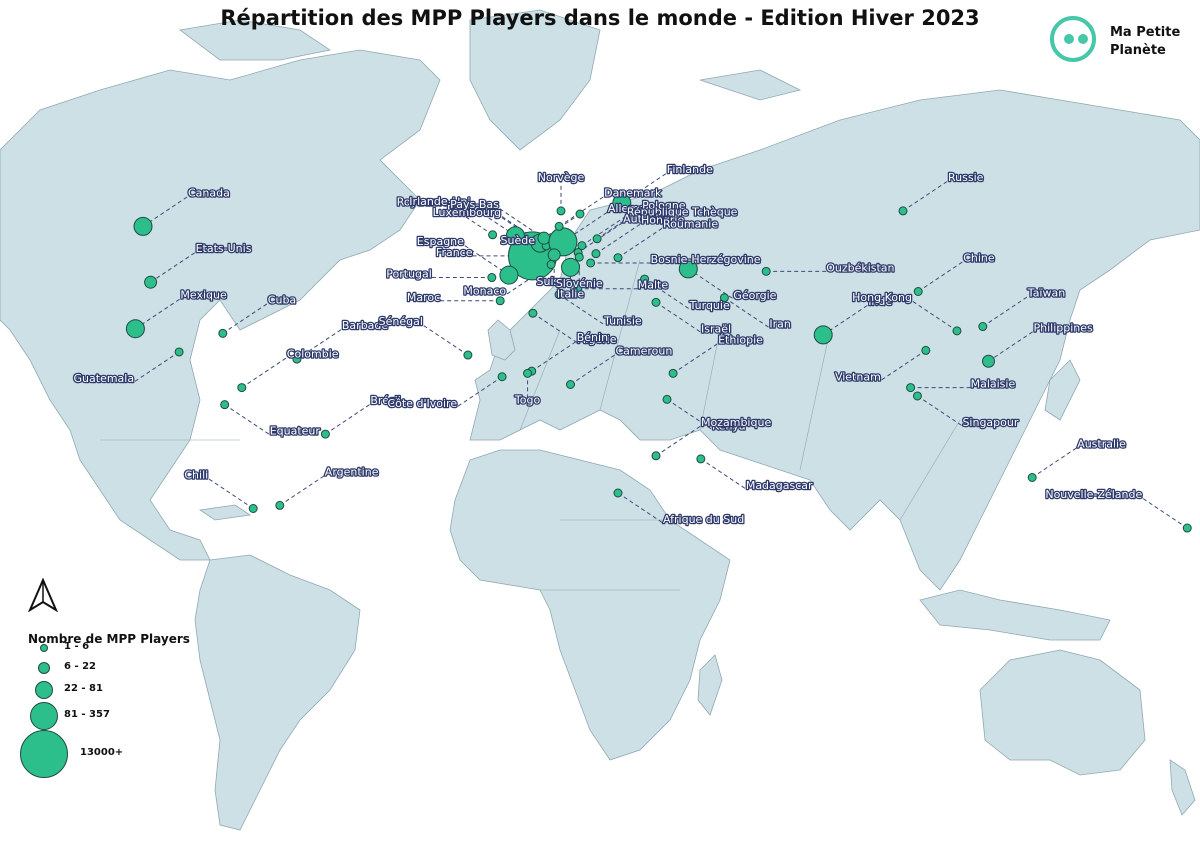 The width and height of the screenshot is (1200, 848). I want to click on country-label: Espagne, so click(440, 241).